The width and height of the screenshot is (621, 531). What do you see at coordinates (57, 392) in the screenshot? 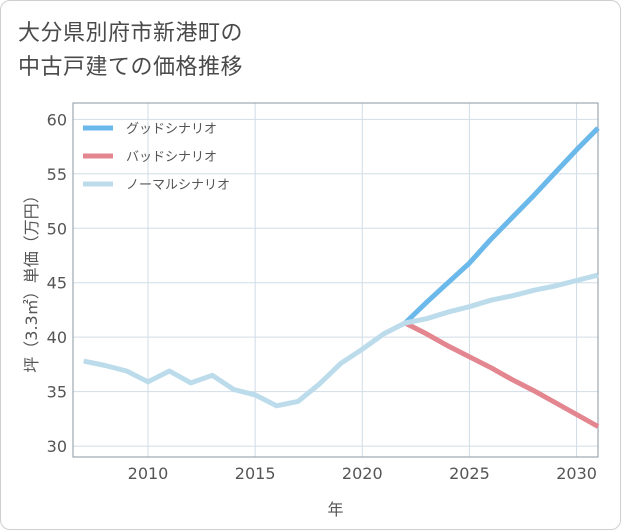
I see `y-tick-label: 35` at bounding box center [57, 392].